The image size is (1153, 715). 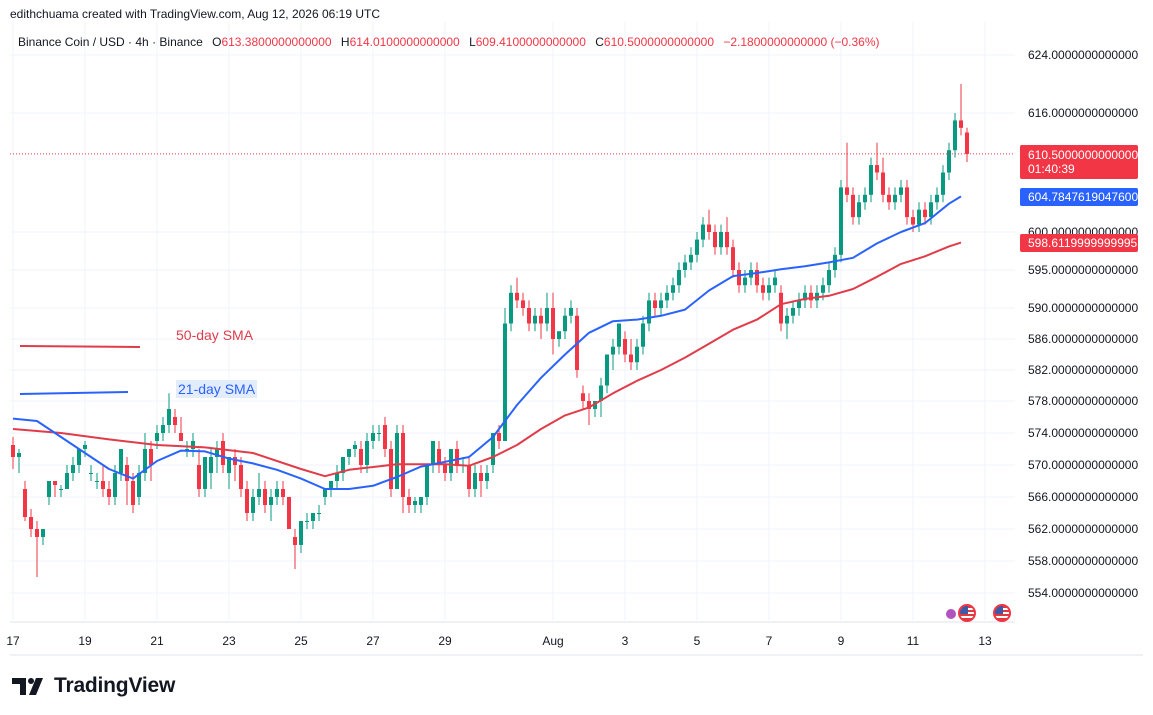 What do you see at coordinates (373, 641) in the screenshot?
I see `time-axis-tick-label: 27` at bounding box center [373, 641].